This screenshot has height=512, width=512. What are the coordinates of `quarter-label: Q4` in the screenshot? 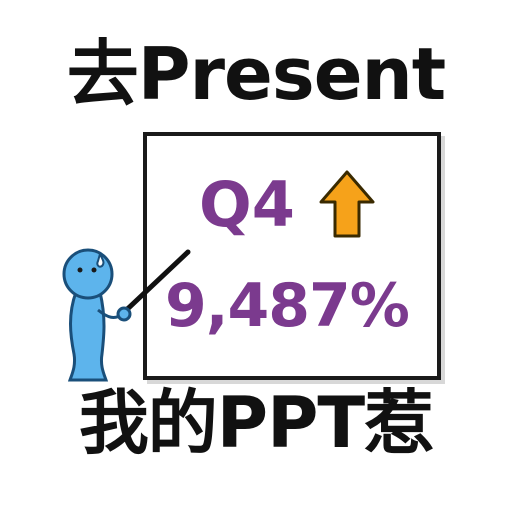 It's located at (247, 204).